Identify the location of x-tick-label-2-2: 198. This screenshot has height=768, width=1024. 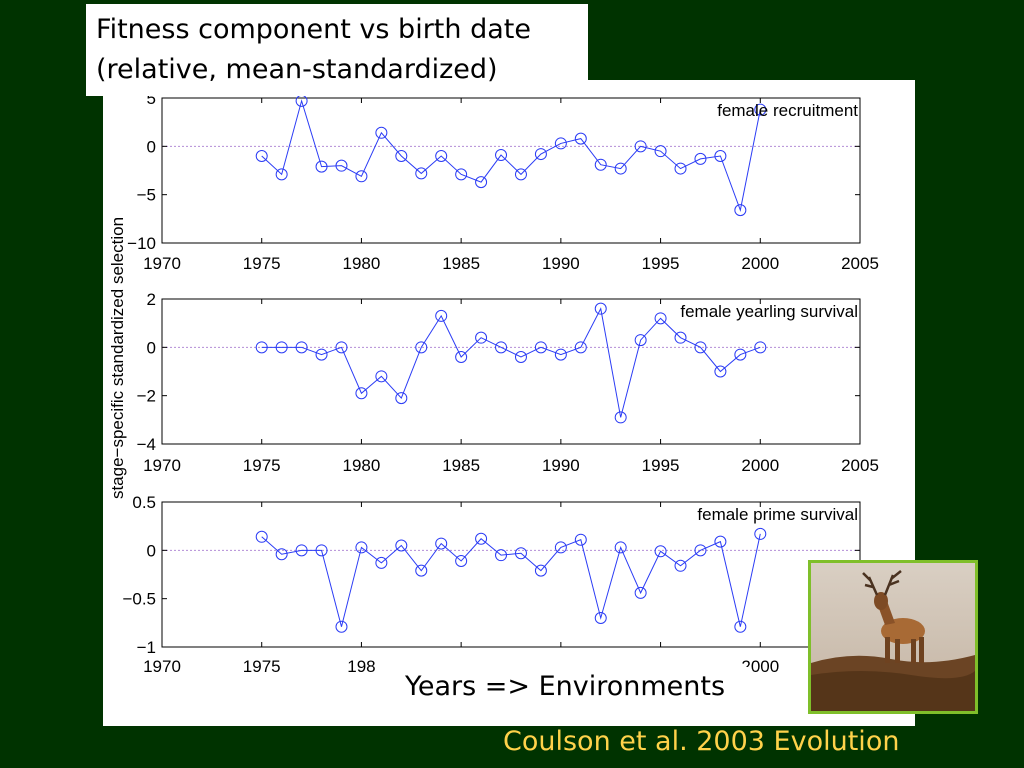
(361, 666).